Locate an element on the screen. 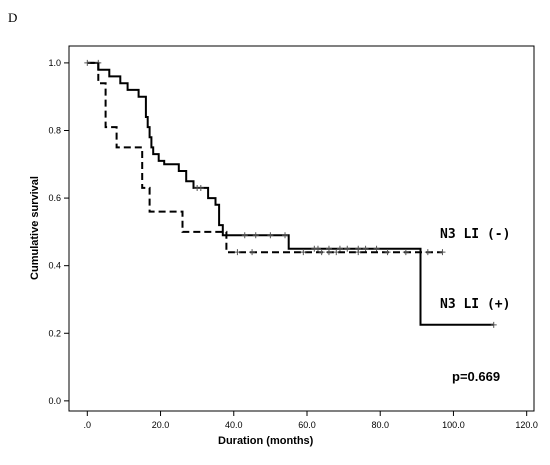 The width and height of the screenshot is (550, 465). y-tick-label: 0.6 is located at coordinates (54, 198).